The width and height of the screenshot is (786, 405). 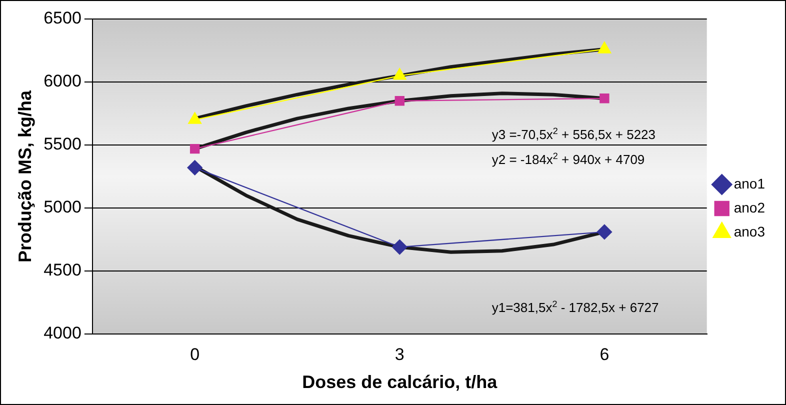 I want to click on y-axis-title: Produção MS, kg/ha, so click(x=24, y=176).